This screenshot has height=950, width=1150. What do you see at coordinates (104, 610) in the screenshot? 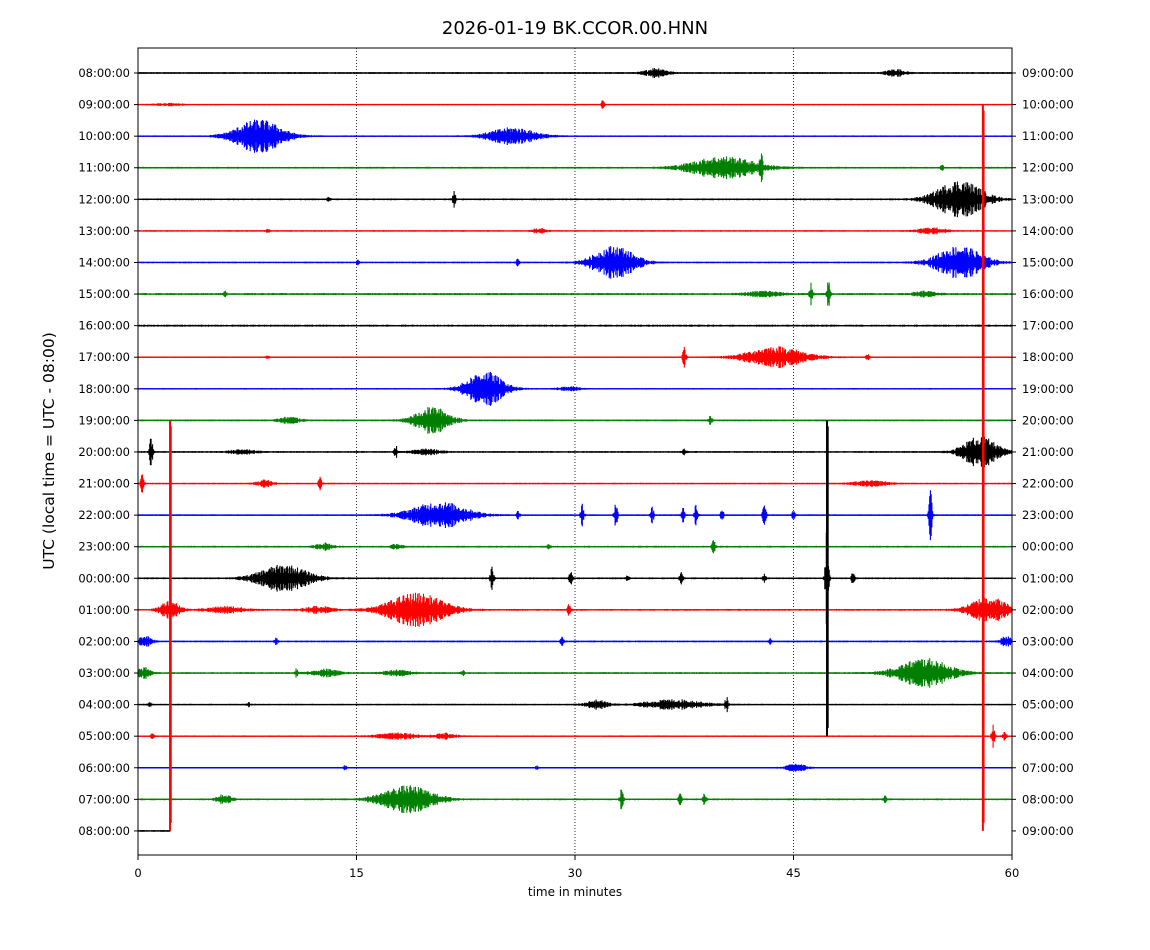
I see `y-tick-label-left: 01:00:00` at bounding box center [104, 610].